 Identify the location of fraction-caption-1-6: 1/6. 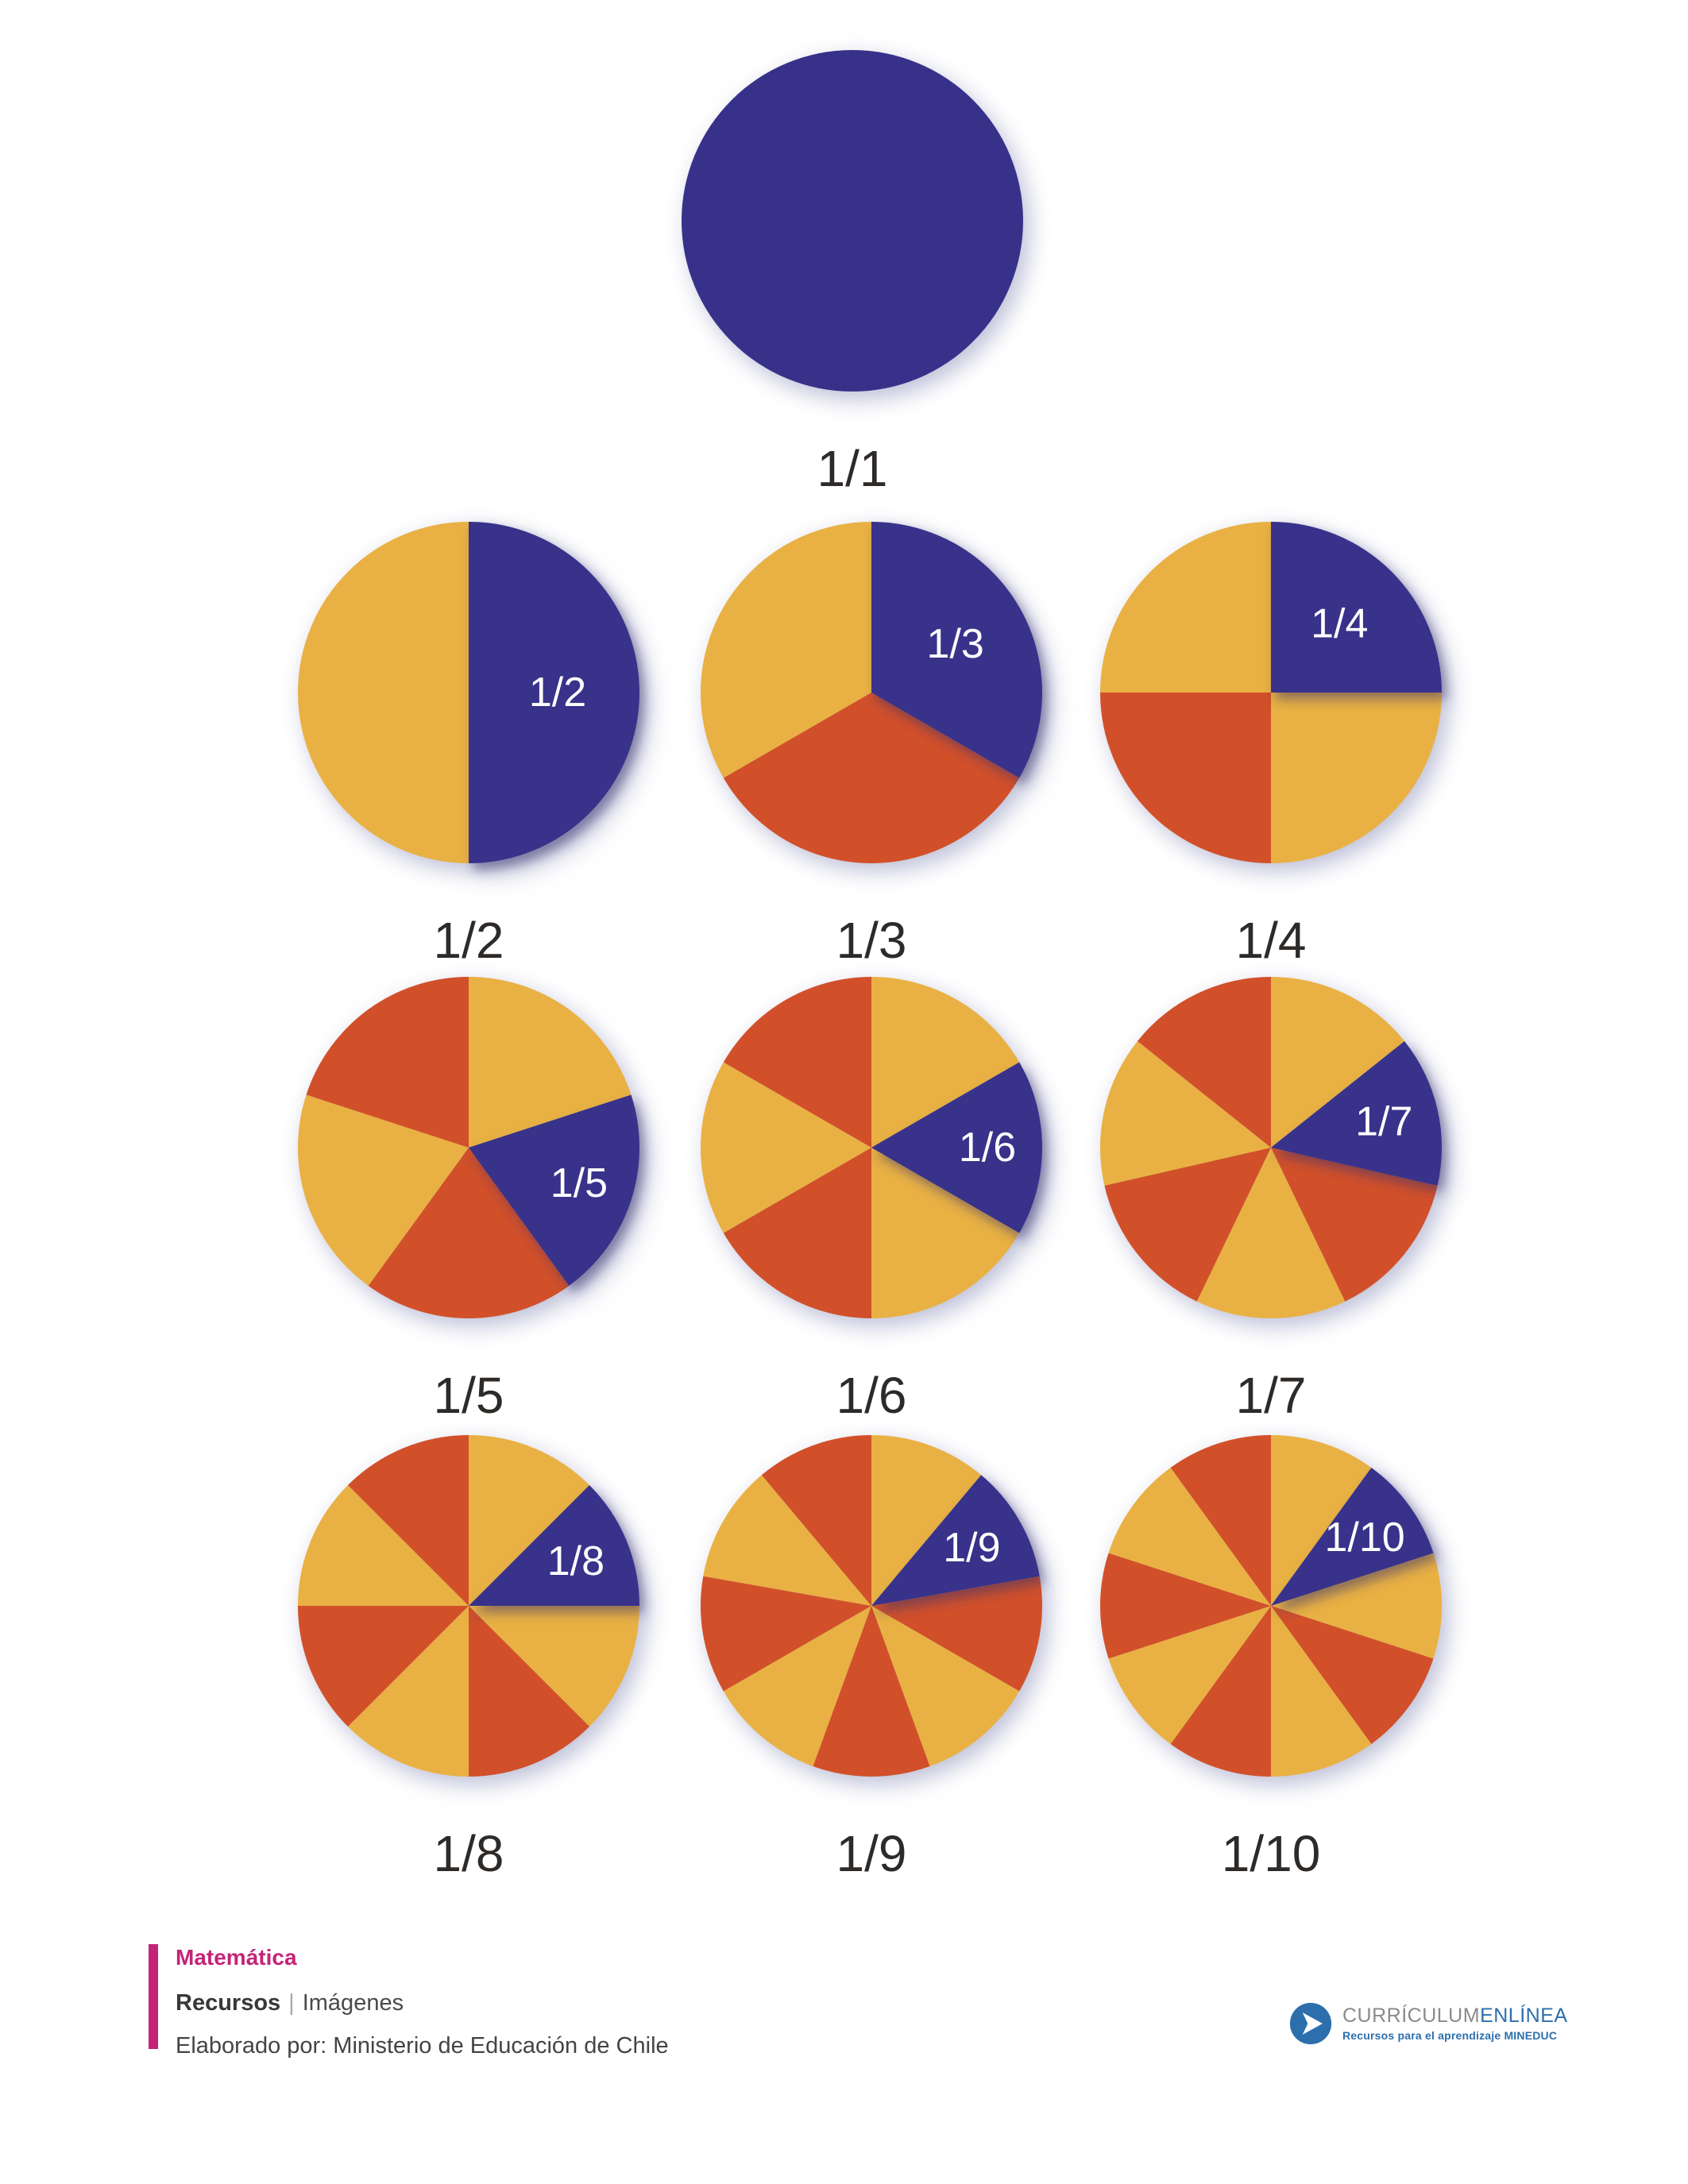
(871, 1395).